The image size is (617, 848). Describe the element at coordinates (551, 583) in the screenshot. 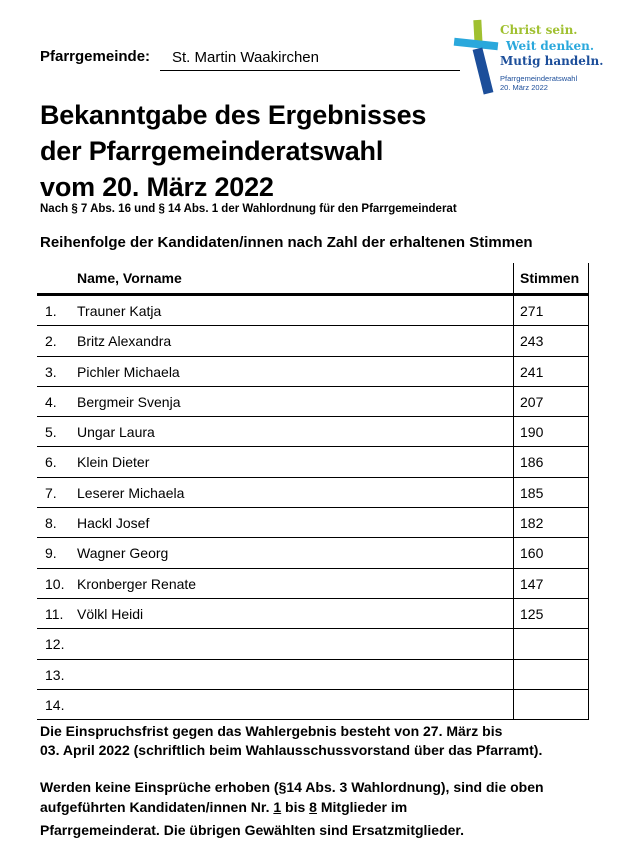

I see `vote-count: 147` at that location.